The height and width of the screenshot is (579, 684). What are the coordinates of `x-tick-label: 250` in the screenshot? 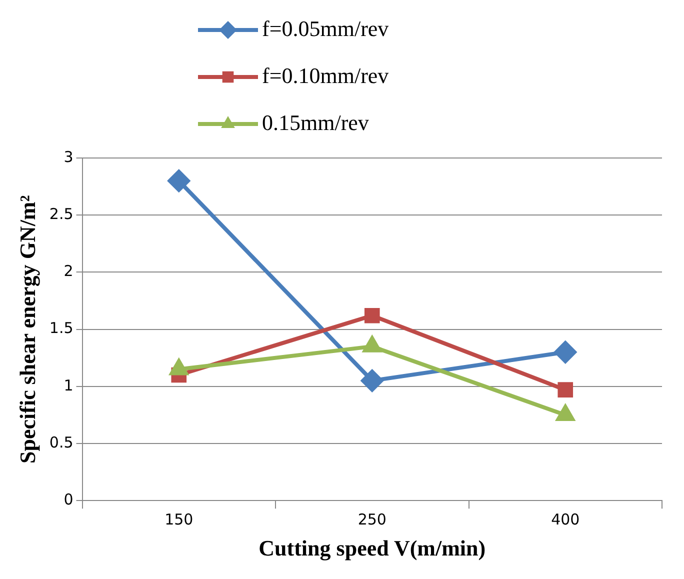 It's located at (372, 519).